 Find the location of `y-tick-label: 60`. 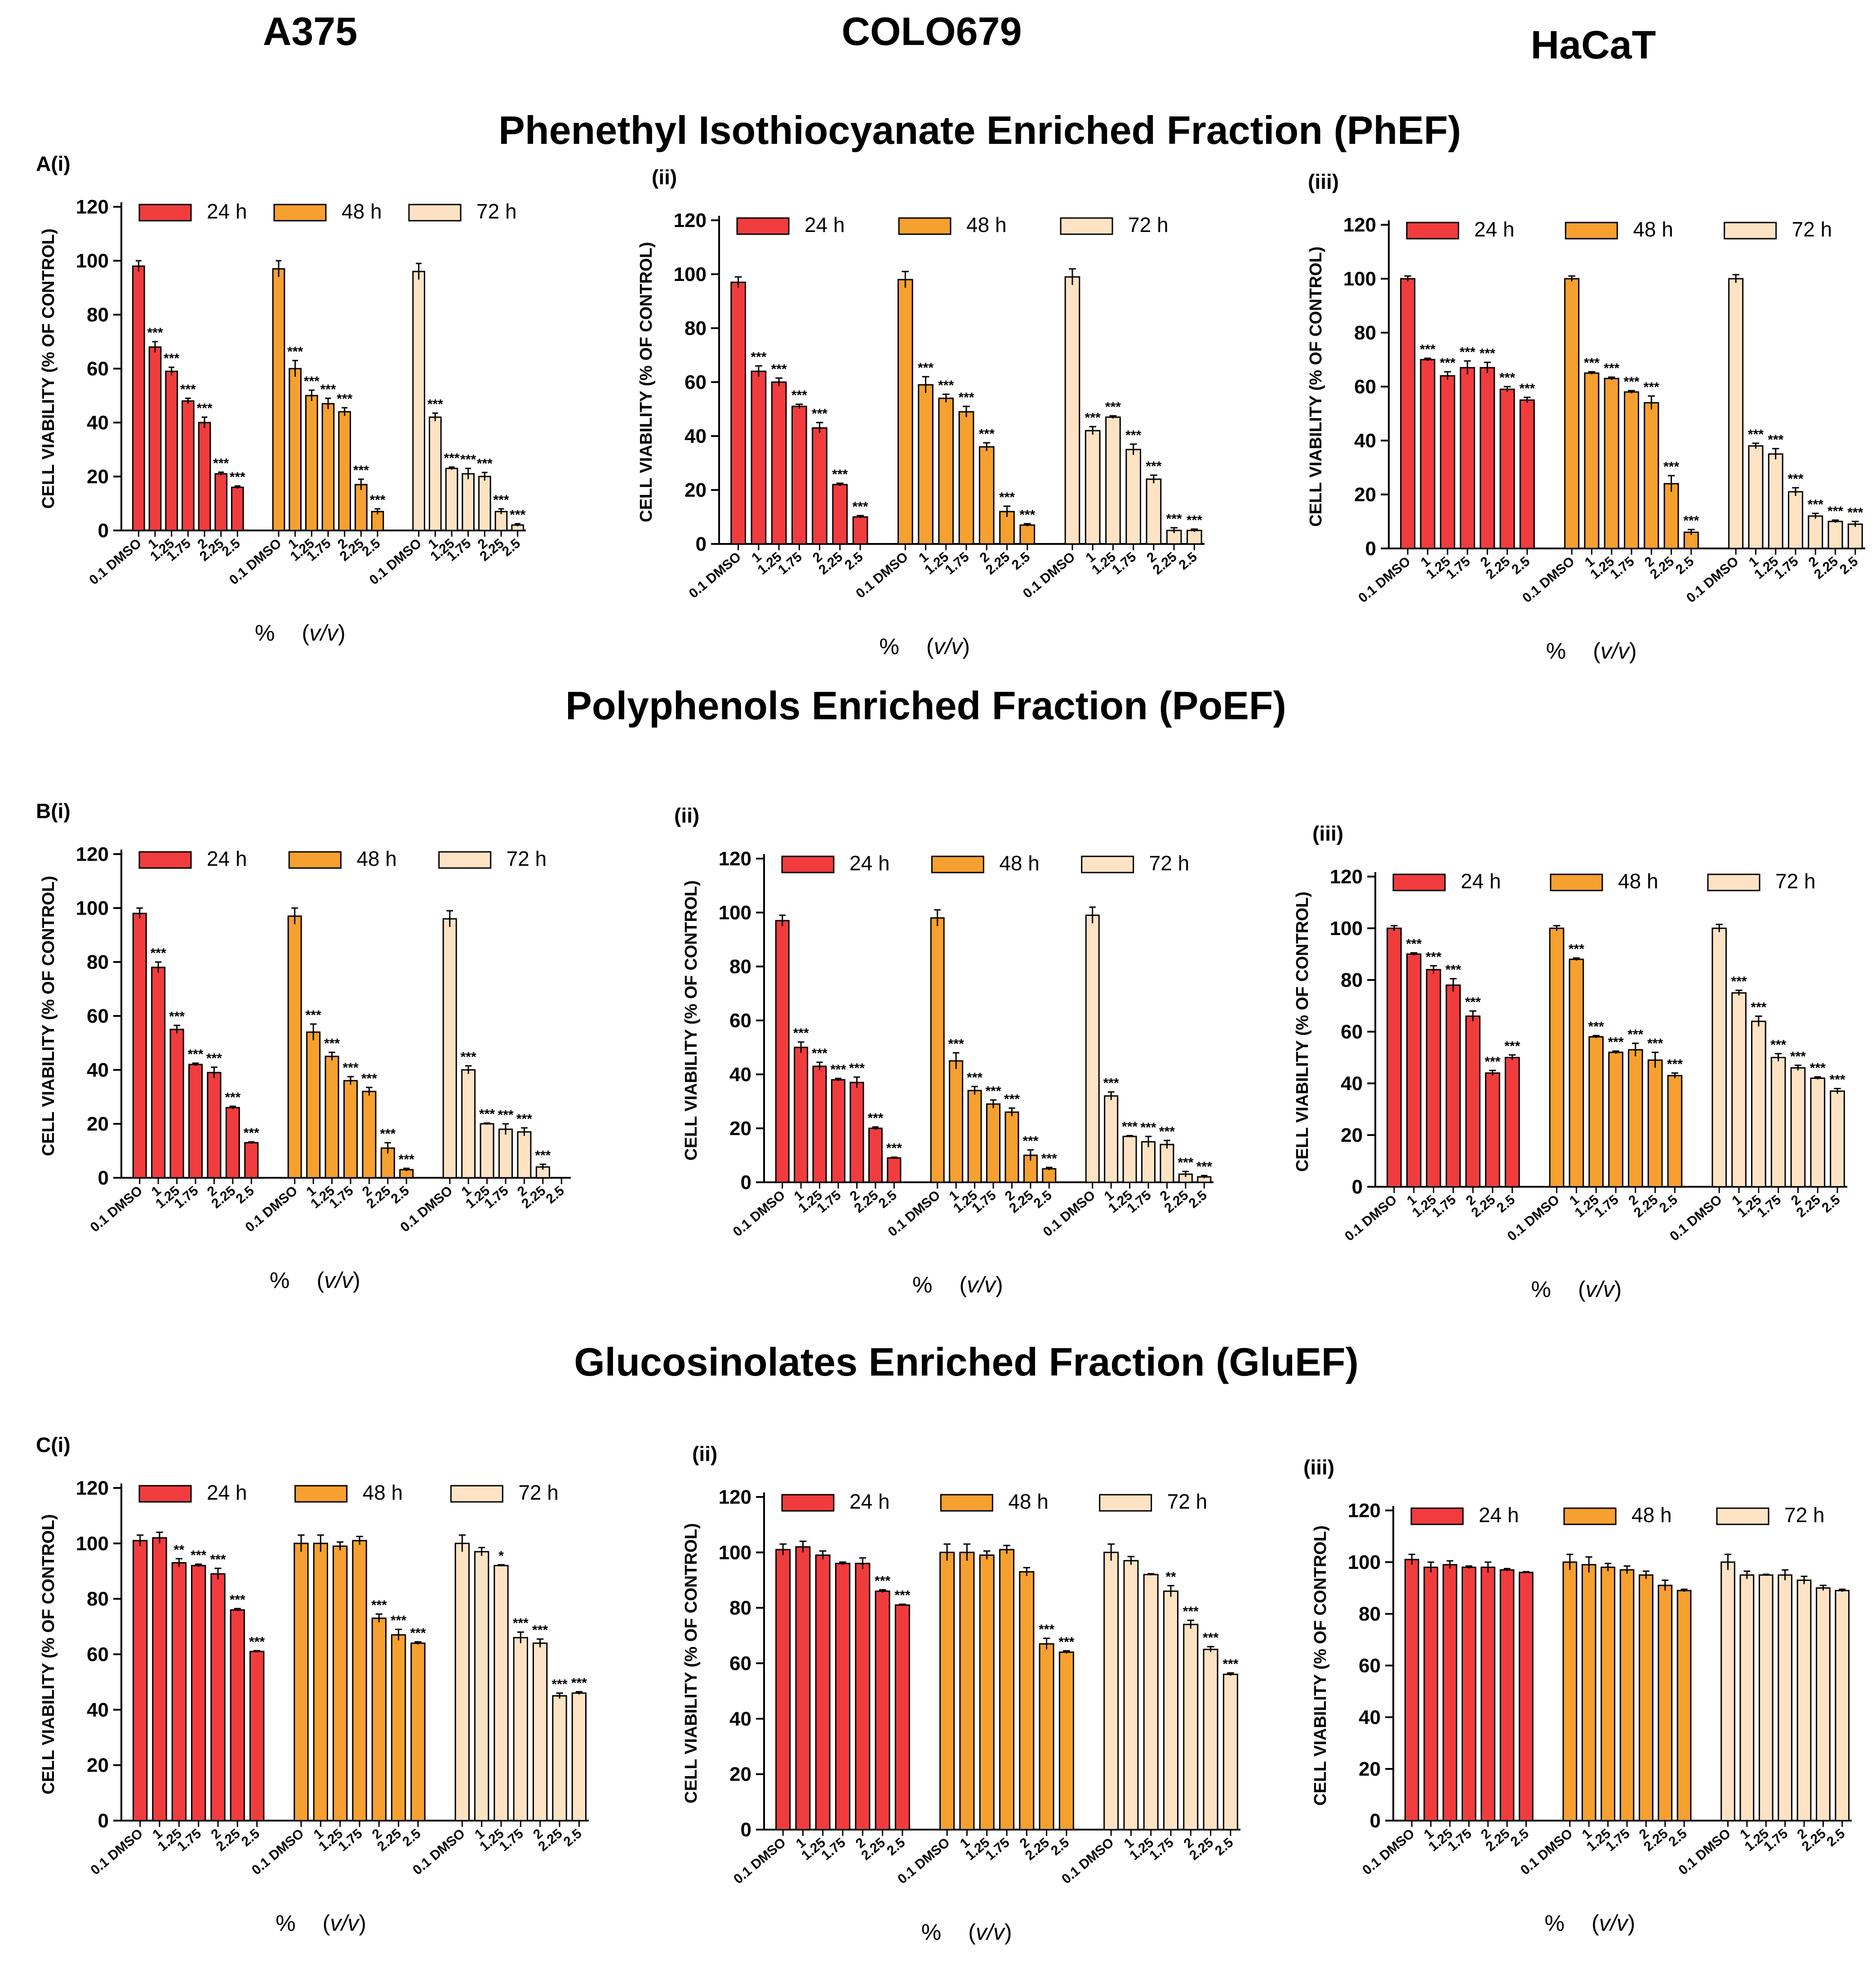

y-tick-label: 60 is located at coordinates (1370, 1666).